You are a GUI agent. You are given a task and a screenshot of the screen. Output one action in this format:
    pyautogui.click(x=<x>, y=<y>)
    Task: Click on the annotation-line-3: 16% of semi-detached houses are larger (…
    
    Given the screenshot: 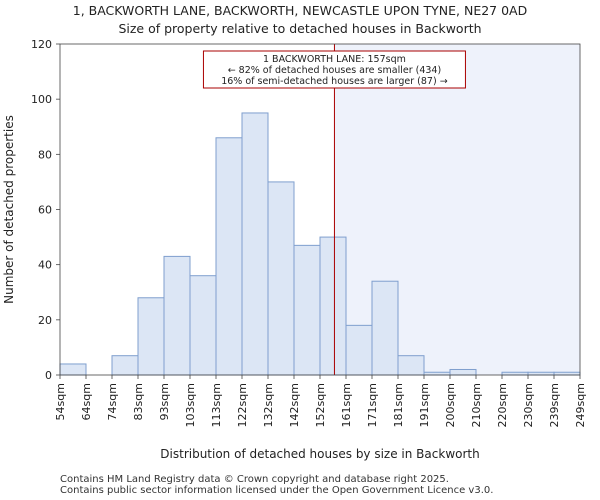 What is the action you would take?
    pyautogui.click(x=334, y=81)
    